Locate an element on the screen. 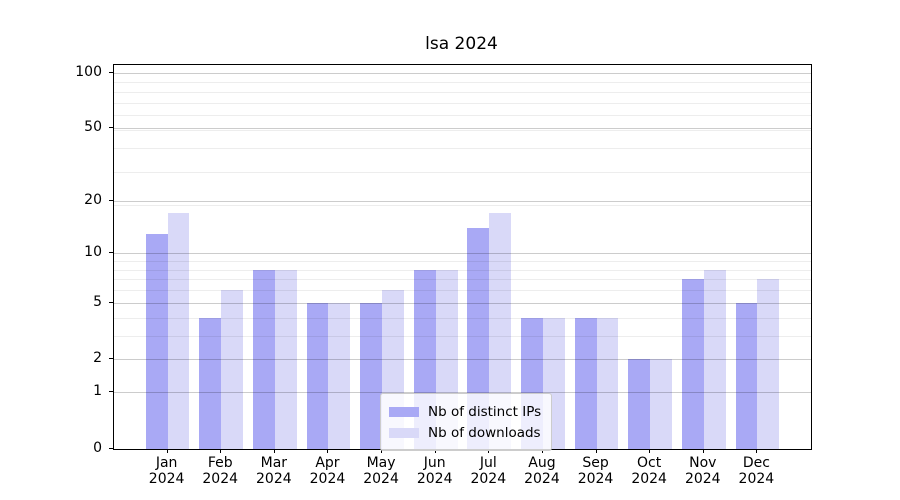  x-tick-label-jan: Jan 2024 is located at coordinates (166, 471).